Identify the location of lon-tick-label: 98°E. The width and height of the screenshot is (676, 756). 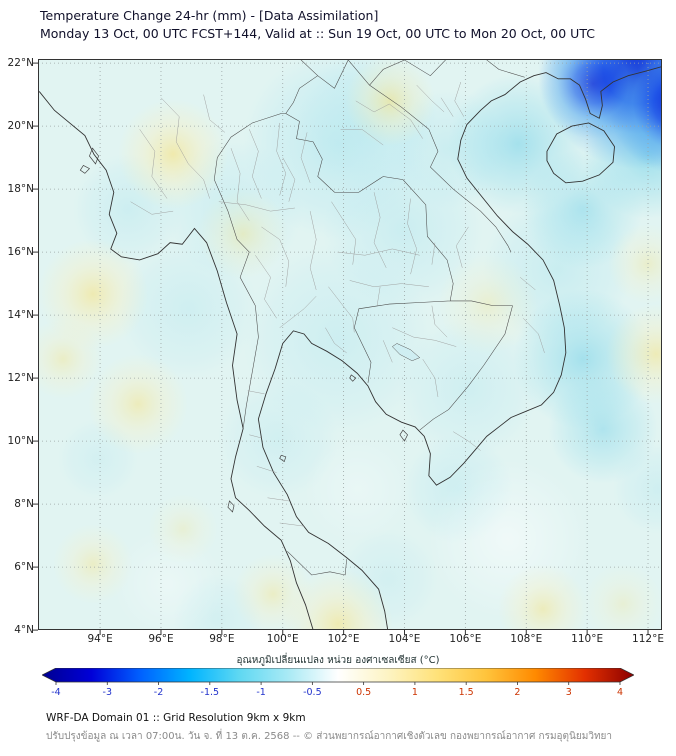
(222, 639).